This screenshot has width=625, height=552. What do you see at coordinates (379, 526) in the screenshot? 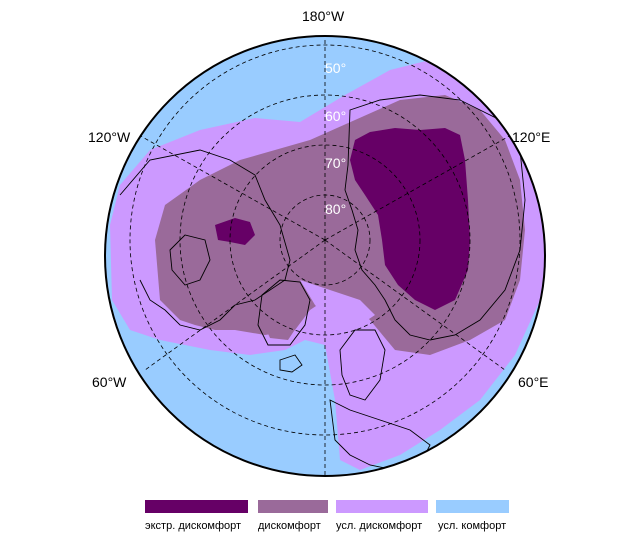
I see `legend-label: усл. дискомфорт` at bounding box center [379, 526].